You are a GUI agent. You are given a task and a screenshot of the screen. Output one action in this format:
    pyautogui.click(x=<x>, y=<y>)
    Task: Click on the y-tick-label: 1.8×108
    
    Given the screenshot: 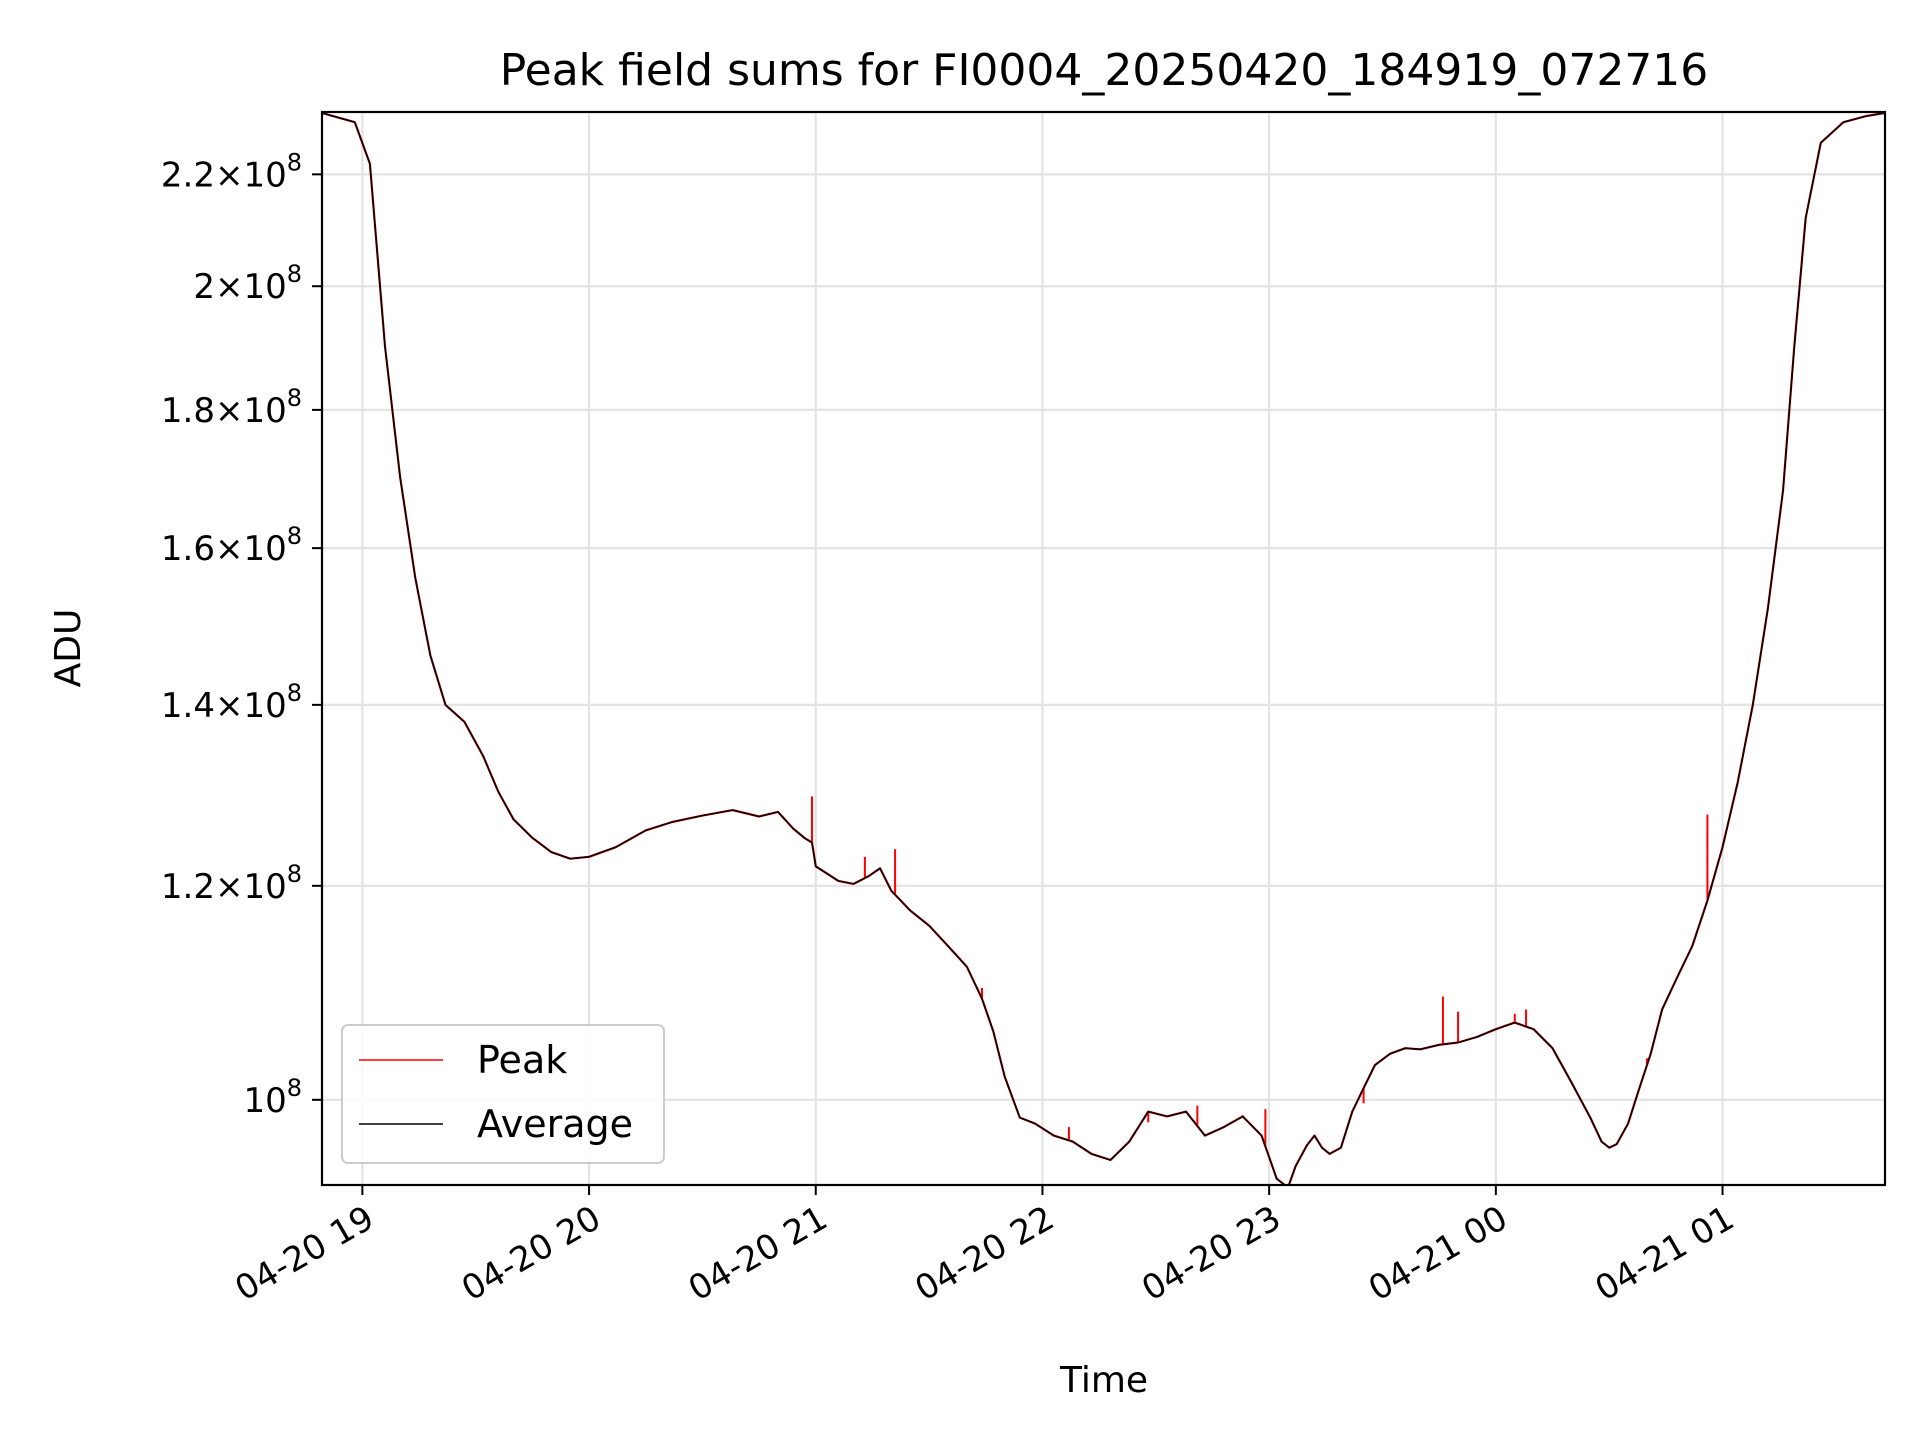 What is the action you would take?
    pyautogui.click(x=231, y=407)
    